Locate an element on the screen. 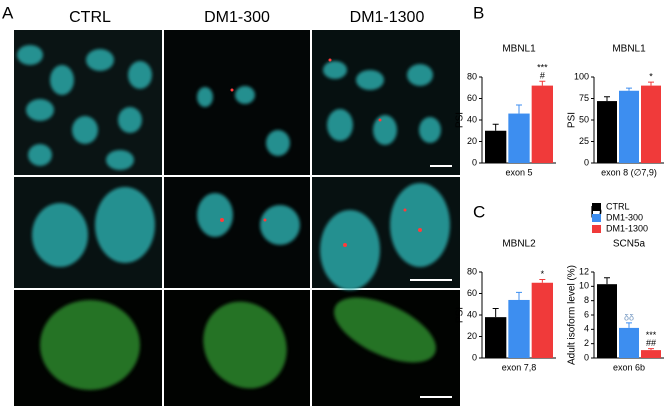  panel-label: B is located at coordinates (478, 12).